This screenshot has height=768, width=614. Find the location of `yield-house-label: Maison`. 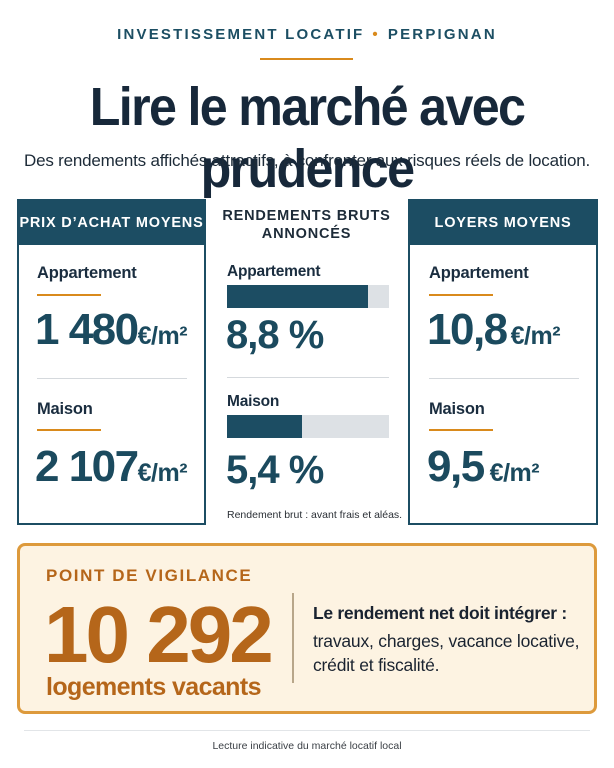

yield-house-label: Maison is located at coordinates (253, 401).